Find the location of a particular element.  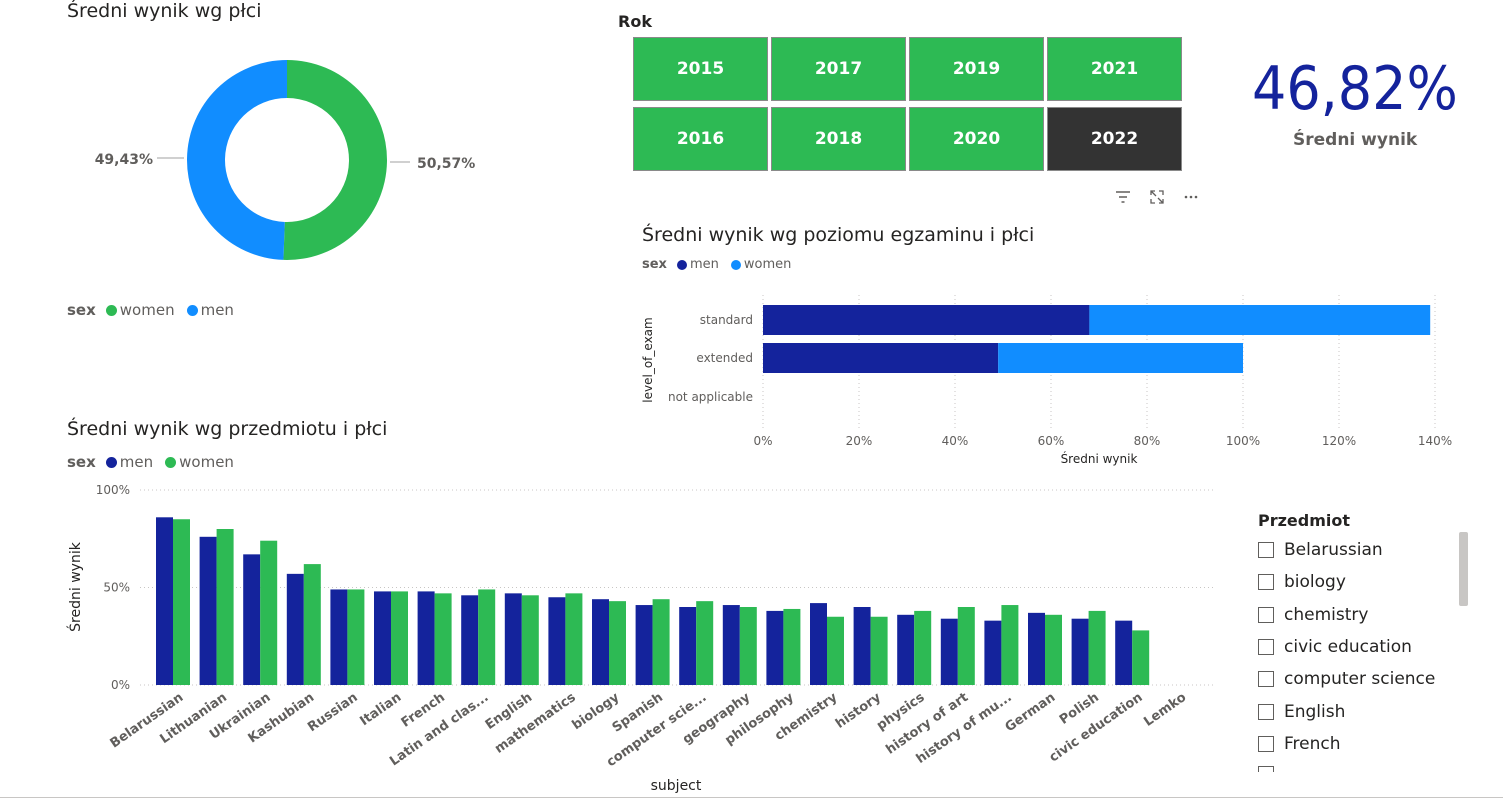

subject-y-tick: 0% is located at coordinates (120, 685).